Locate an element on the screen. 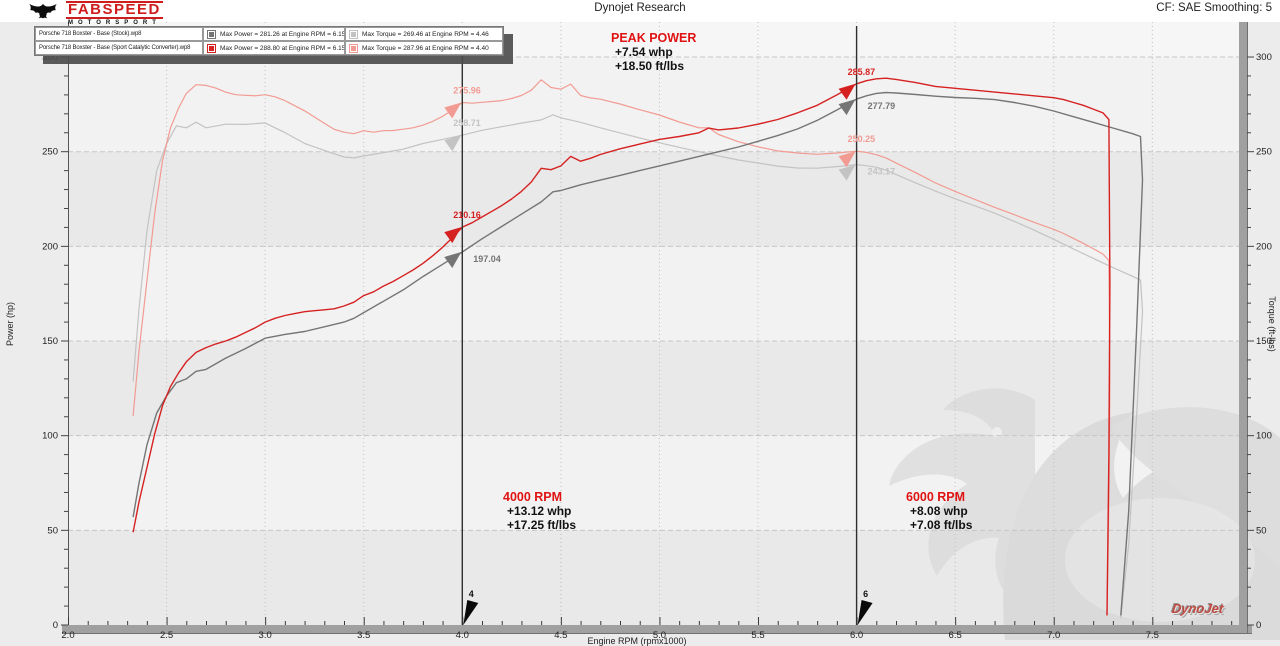 Image resolution: width=1280 pixels, height=646 pixels. x-axis-tick-label: 6.5 is located at coordinates (955, 635).